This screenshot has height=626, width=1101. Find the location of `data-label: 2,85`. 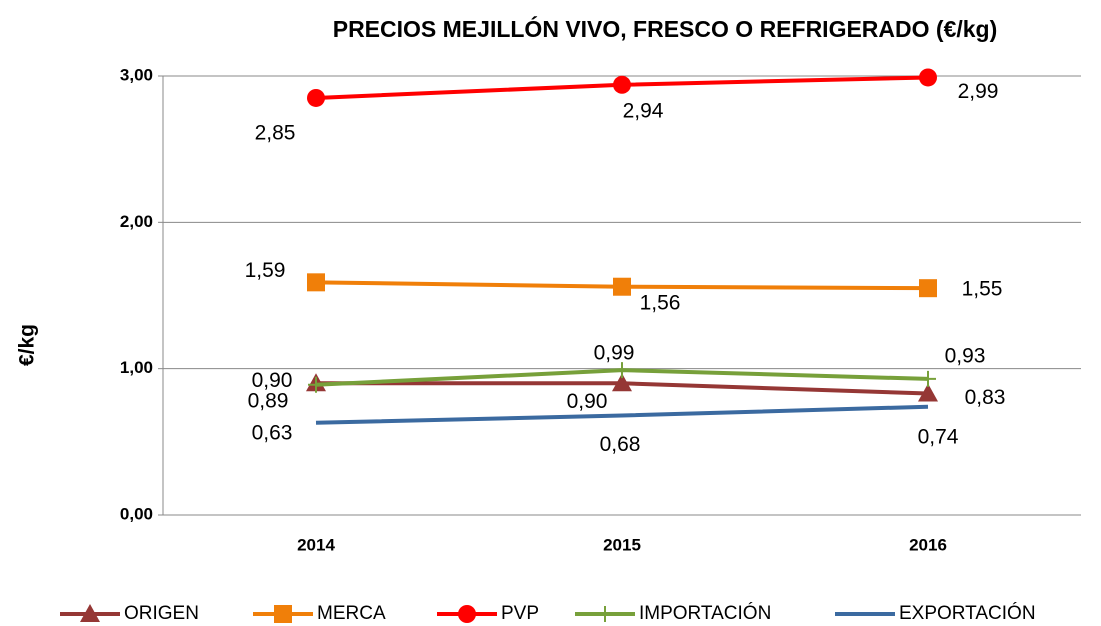

data-label: 2,85 is located at coordinates (275, 132).